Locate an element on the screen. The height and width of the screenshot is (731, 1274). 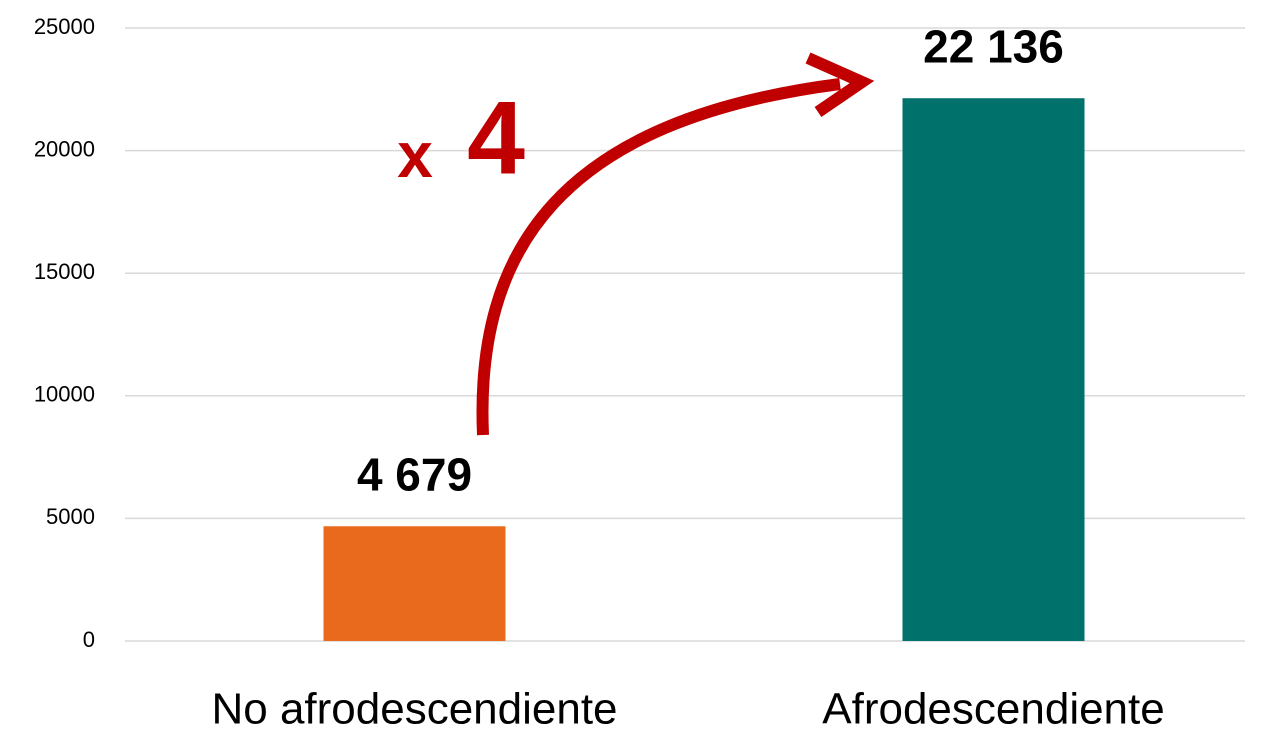
y-tick-label: 0 is located at coordinates (89, 639).